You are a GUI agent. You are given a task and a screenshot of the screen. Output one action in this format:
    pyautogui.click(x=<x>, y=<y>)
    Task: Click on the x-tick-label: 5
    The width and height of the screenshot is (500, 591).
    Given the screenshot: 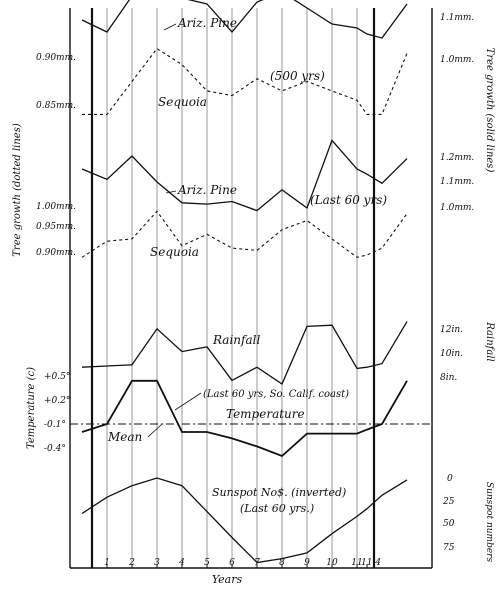 What is the action you would take?
    pyautogui.click(x=207, y=563)
    